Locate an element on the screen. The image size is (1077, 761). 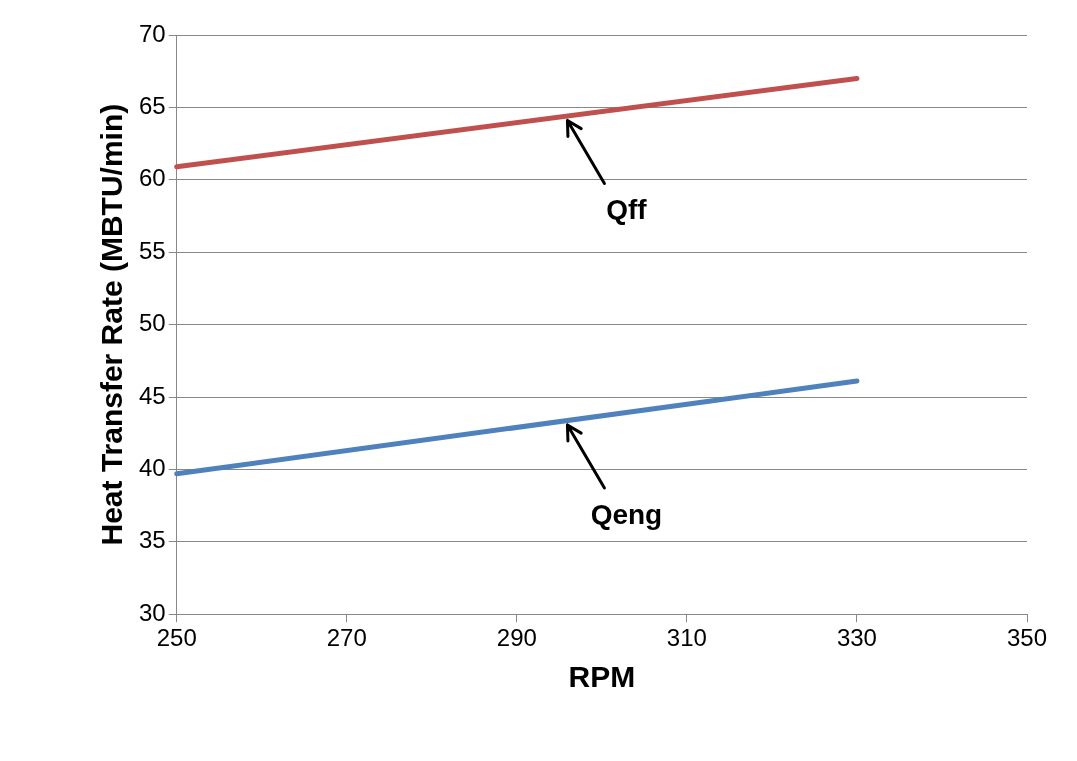
y-tick-label: 55 is located at coordinates (152, 250).